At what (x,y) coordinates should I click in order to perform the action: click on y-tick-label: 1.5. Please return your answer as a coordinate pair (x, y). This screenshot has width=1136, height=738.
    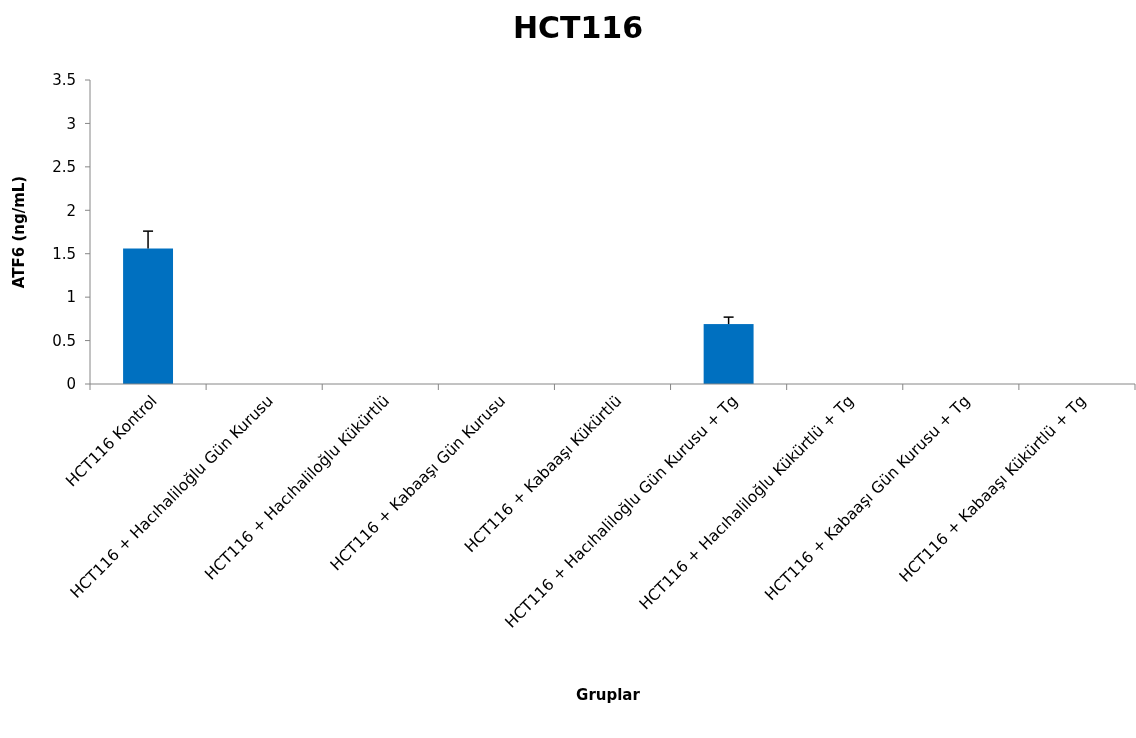
    Looking at the image, I should click on (64, 253).